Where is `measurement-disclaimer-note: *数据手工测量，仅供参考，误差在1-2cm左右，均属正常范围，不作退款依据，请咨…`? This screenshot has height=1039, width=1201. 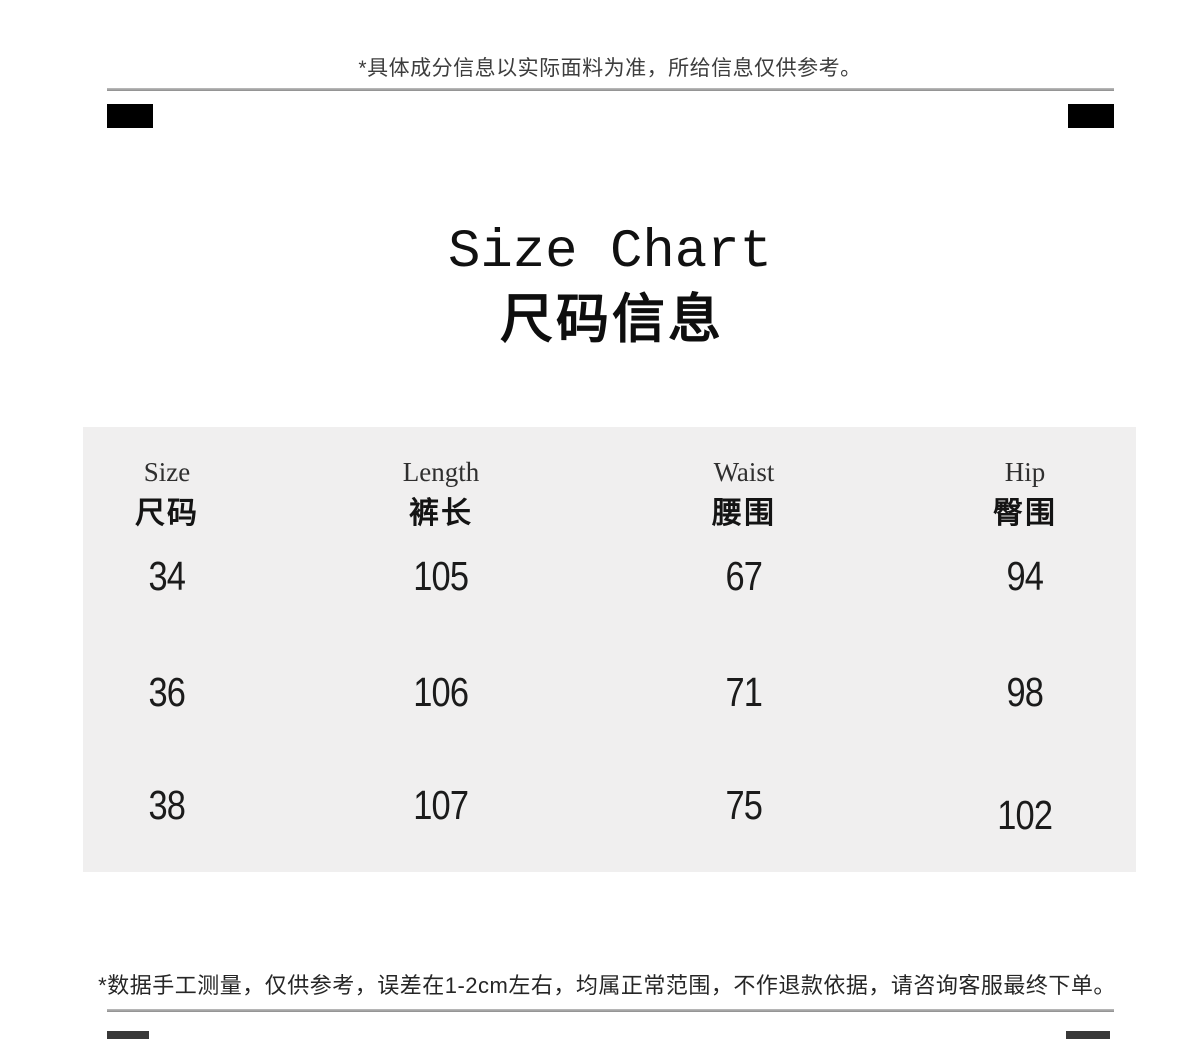
measurement-disclaimer-note: *数据手工测量，仅供参考，误差在1-2cm左右，均属正常范围，不作退款依据，请咨… is located at coordinates (607, 985).